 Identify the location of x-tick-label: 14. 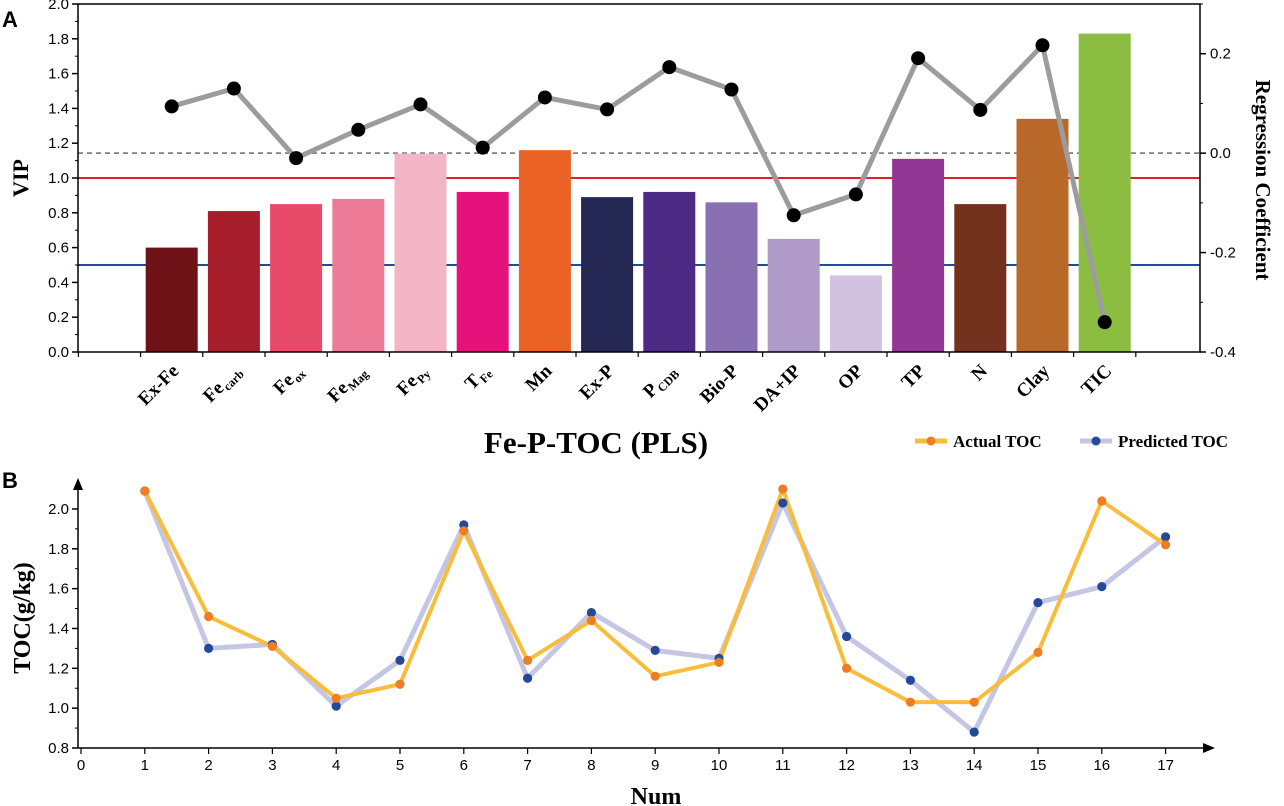
(974, 765).